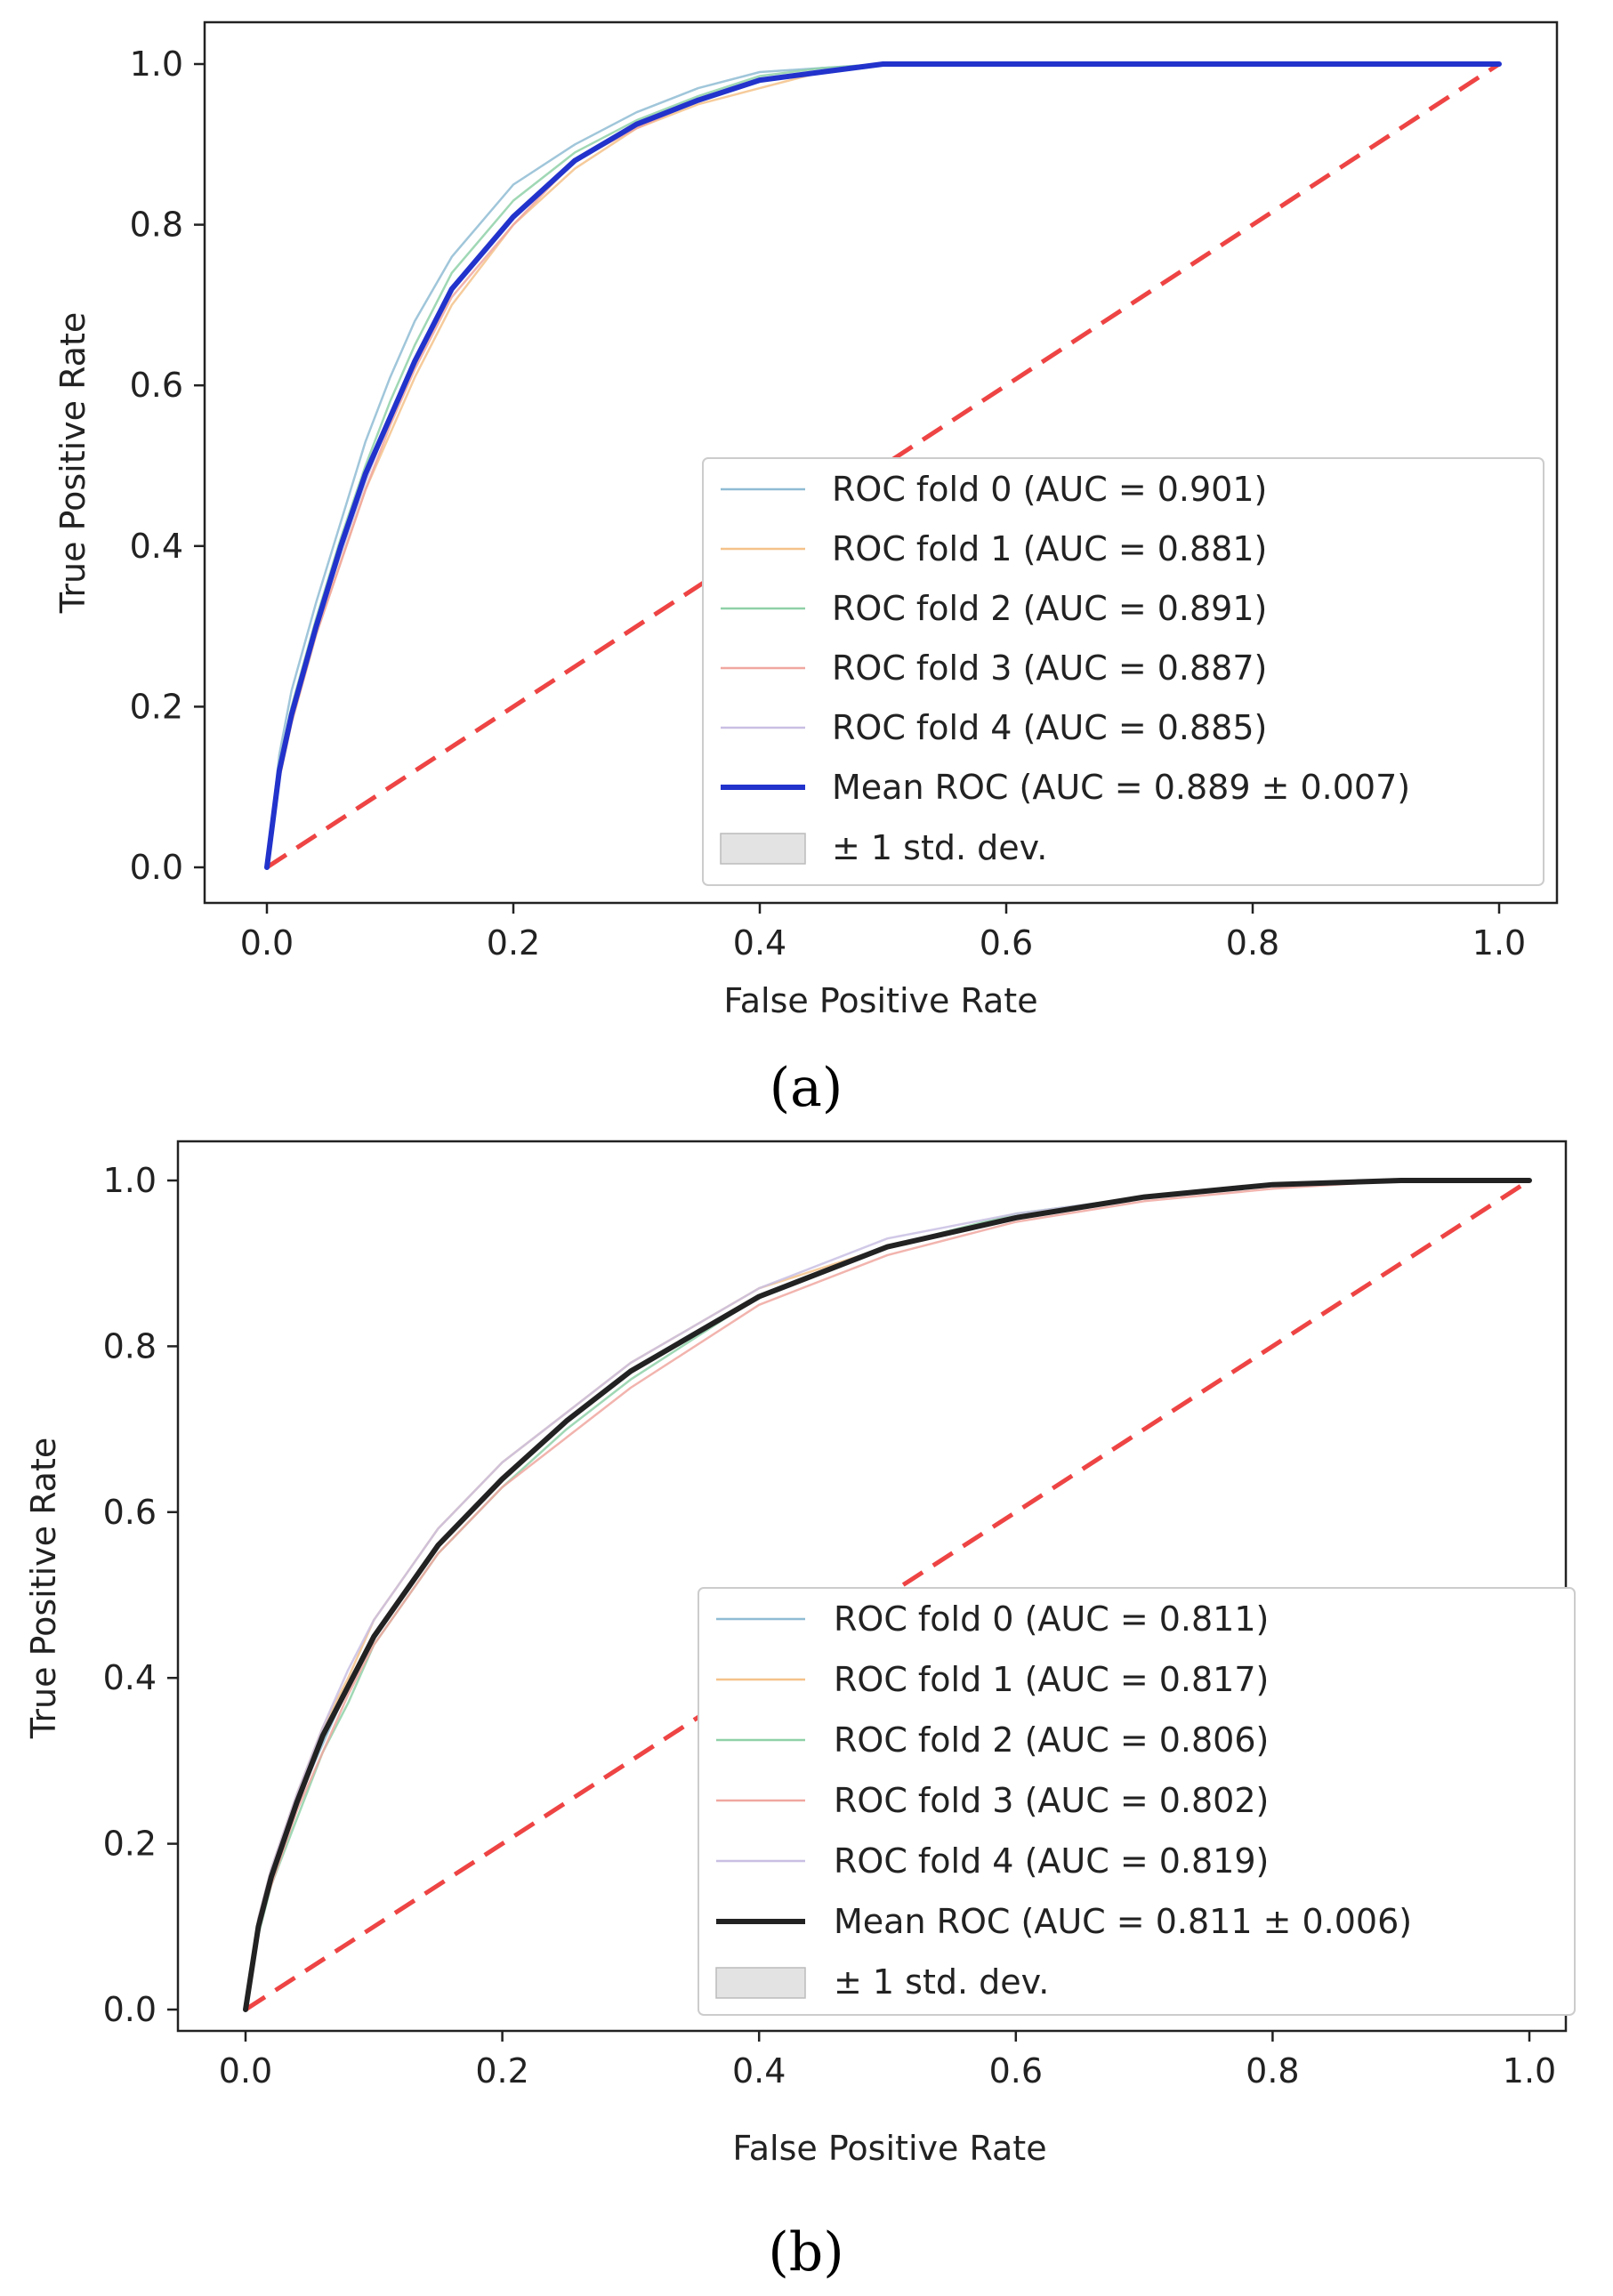 The height and width of the screenshot is (2296, 1613). I want to click on panel-label: (b), so click(805, 2252).